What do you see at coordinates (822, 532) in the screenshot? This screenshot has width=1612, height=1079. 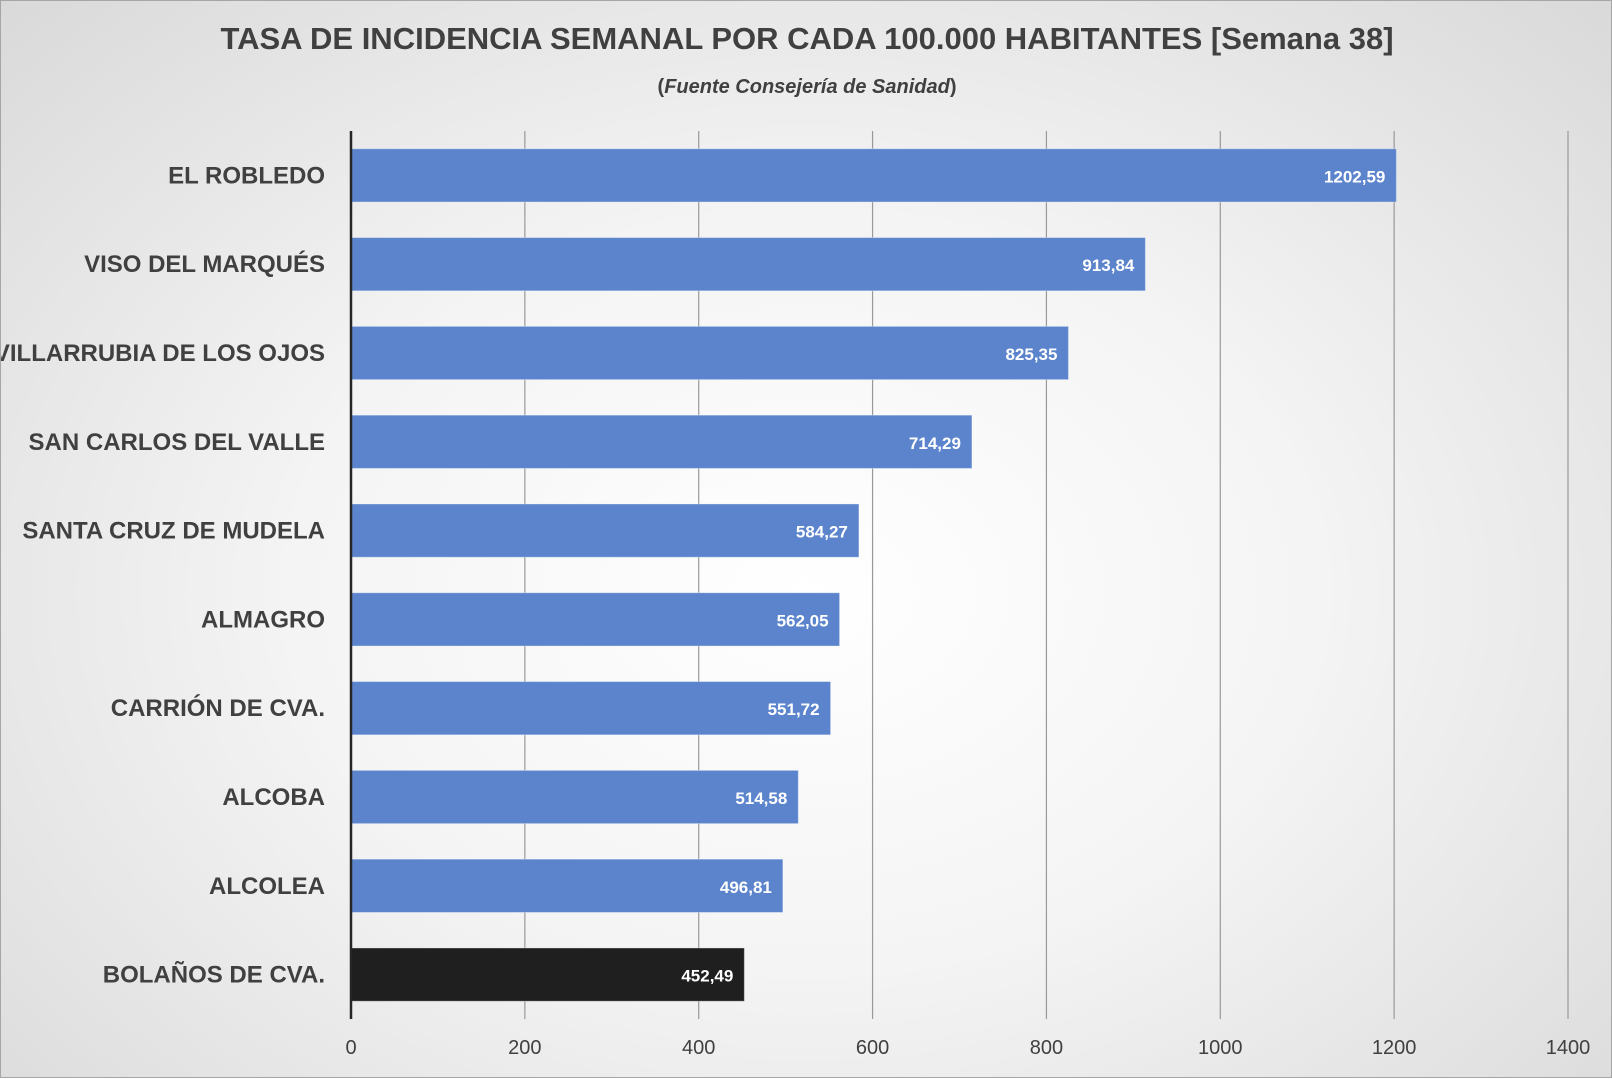 I see `data-label: 584,27` at bounding box center [822, 532].